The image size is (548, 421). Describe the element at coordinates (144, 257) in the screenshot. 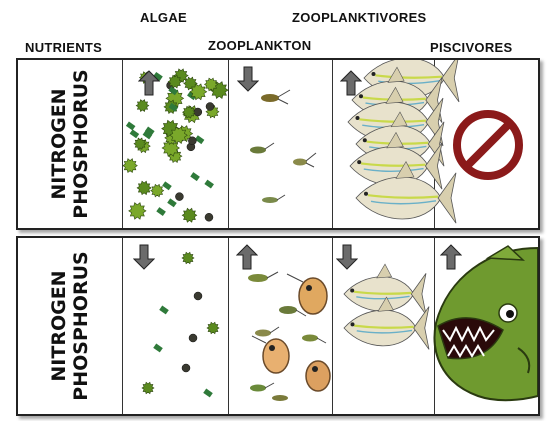

I see `arrow-down-icon-algae` at that location.